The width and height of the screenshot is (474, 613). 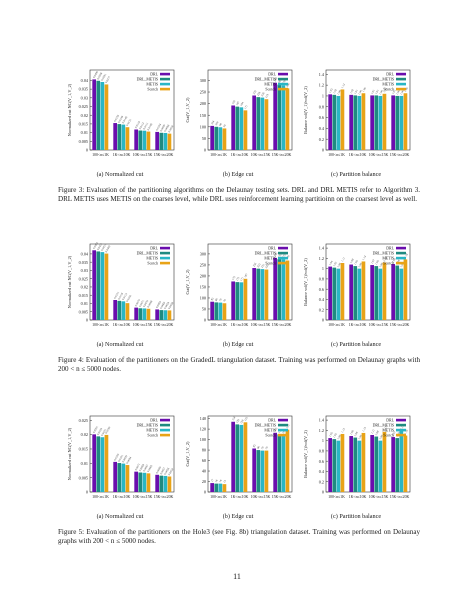 What do you see at coordinates (270, 258) in the screenshot?
I see `f4-c1-legend-label: METIS` at bounding box center [270, 258].